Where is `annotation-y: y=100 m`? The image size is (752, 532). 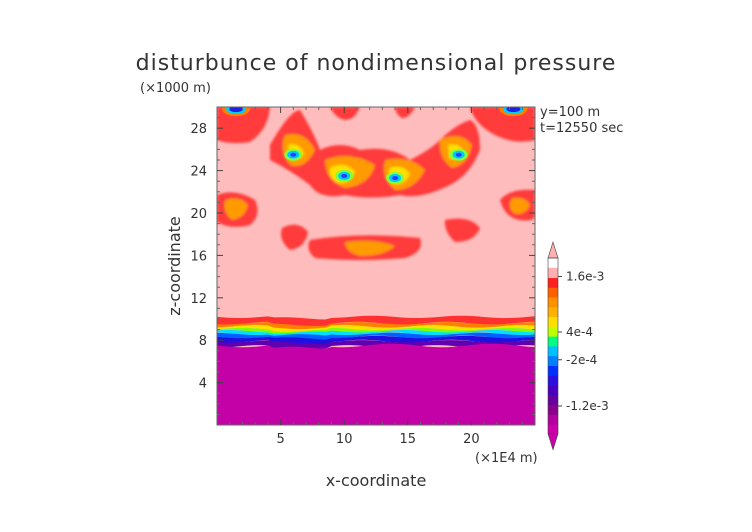 annotation-y: y=100 m is located at coordinates (570, 112).